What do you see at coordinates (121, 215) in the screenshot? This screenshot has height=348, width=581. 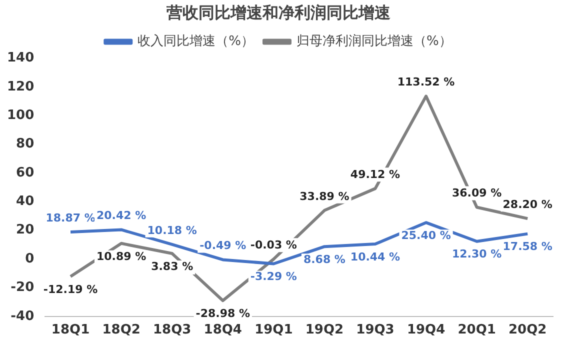 I see `data-label: 20.42 %` at bounding box center [121, 215].